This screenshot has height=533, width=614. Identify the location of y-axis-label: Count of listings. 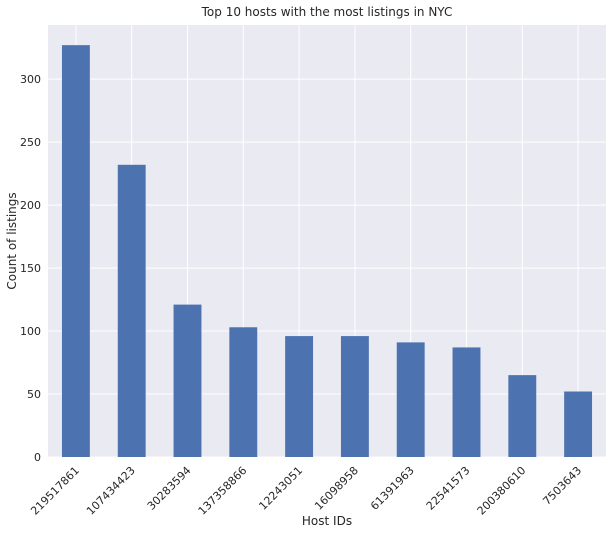
(12, 240).